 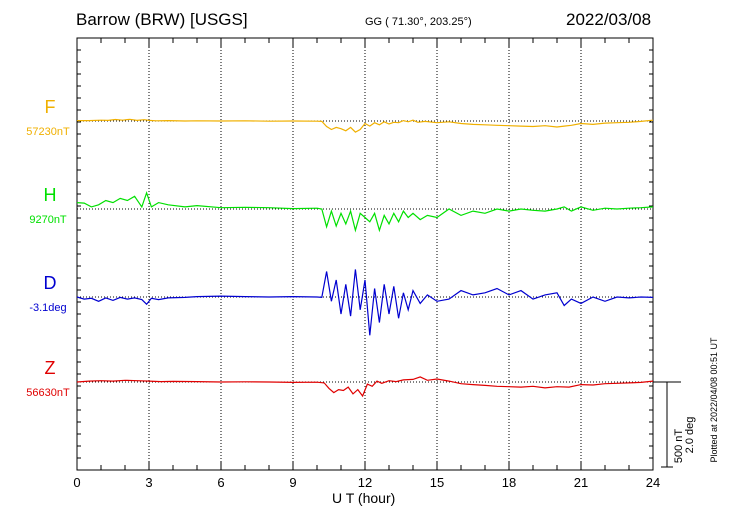 I want to click on series-line-F, so click(x=365, y=125).